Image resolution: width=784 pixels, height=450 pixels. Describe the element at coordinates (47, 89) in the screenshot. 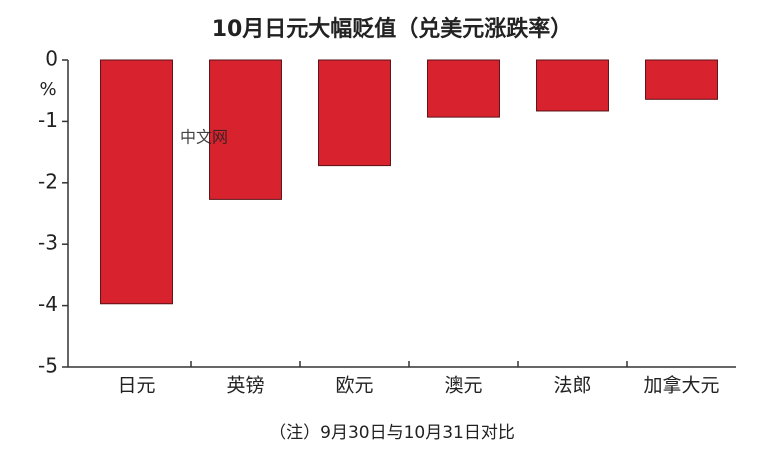

I see `y-unit: %` at that location.